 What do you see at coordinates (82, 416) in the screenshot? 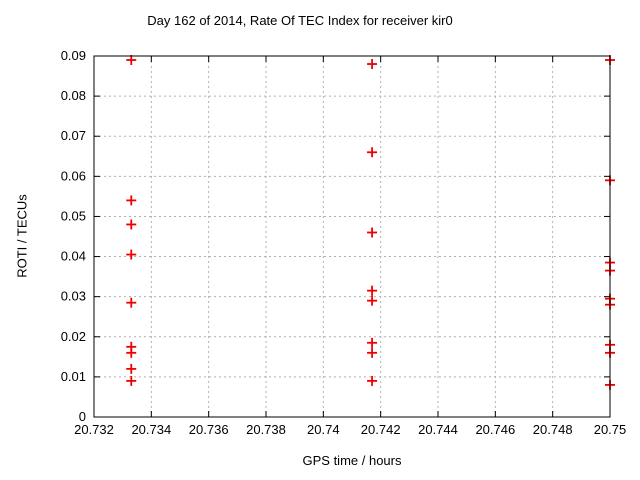
I see `y-tick-label: 0` at bounding box center [82, 416].